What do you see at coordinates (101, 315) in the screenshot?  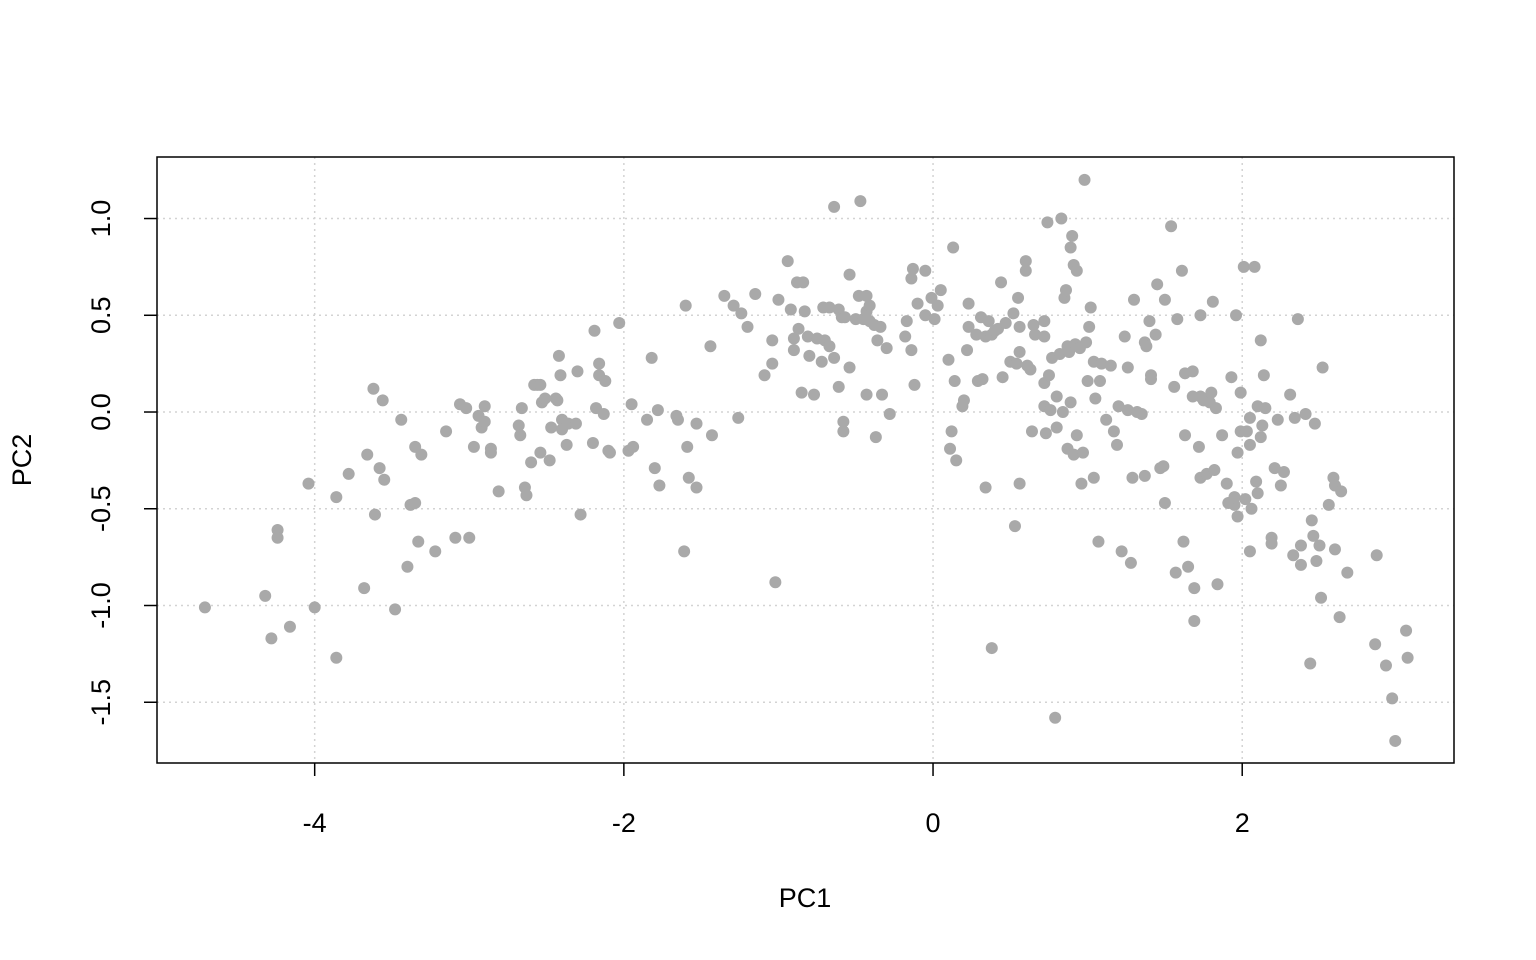 I see `y-tick-label: 0.5` at bounding box center [101, 315].